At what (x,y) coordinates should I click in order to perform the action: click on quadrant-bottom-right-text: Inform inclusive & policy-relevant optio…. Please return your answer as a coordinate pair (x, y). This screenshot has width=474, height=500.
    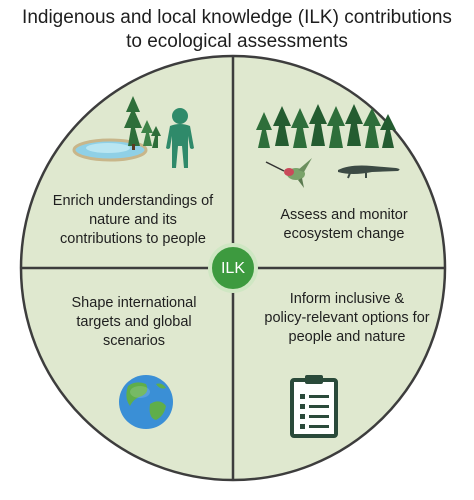
    Looking at the image, I should click on (347, 318).